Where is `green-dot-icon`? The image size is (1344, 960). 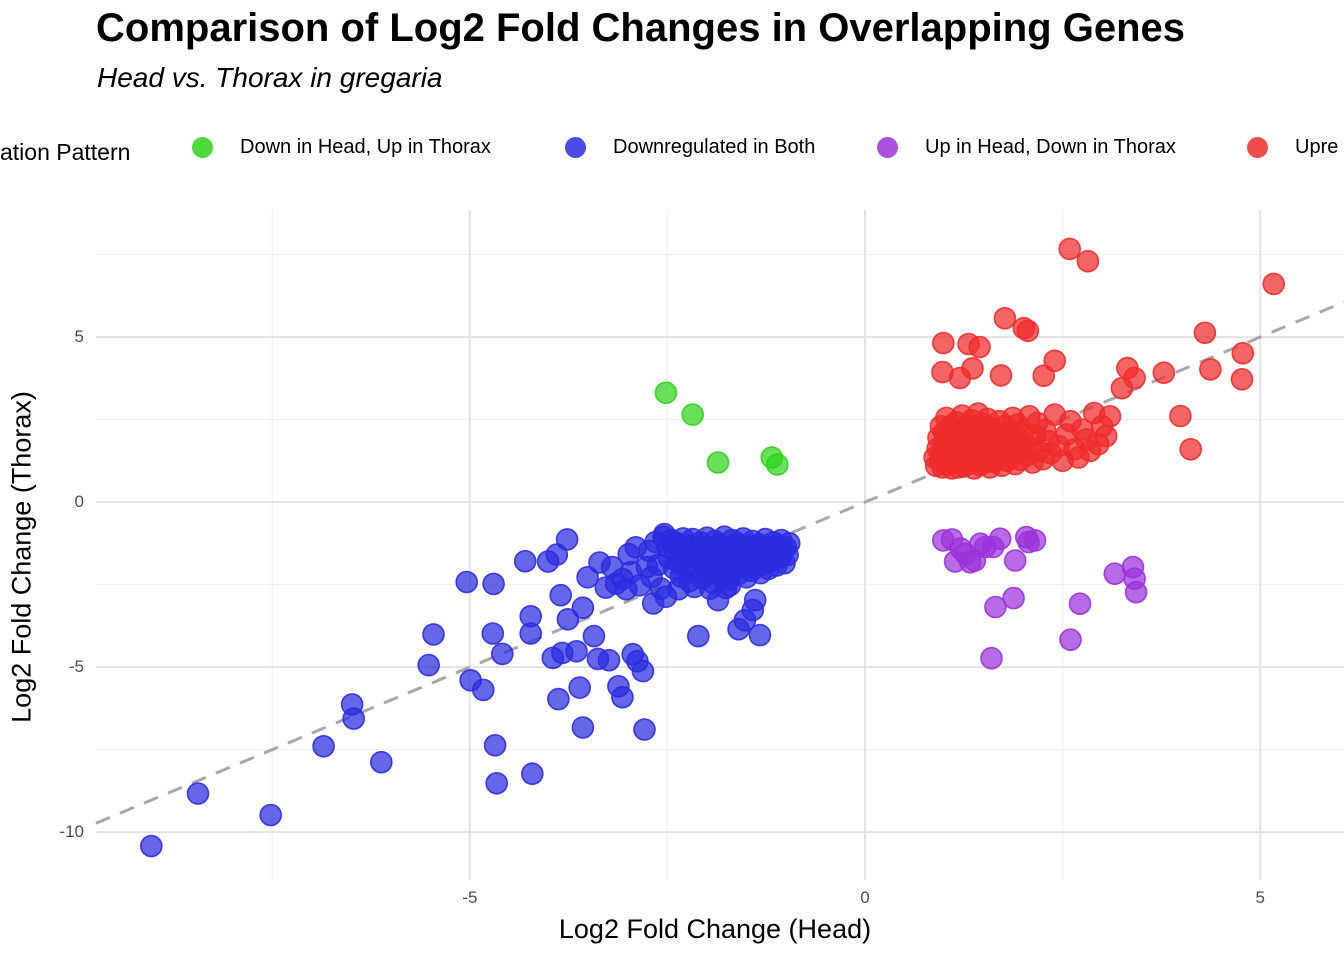 green-dot-icon is located at coordinates (202, 147).